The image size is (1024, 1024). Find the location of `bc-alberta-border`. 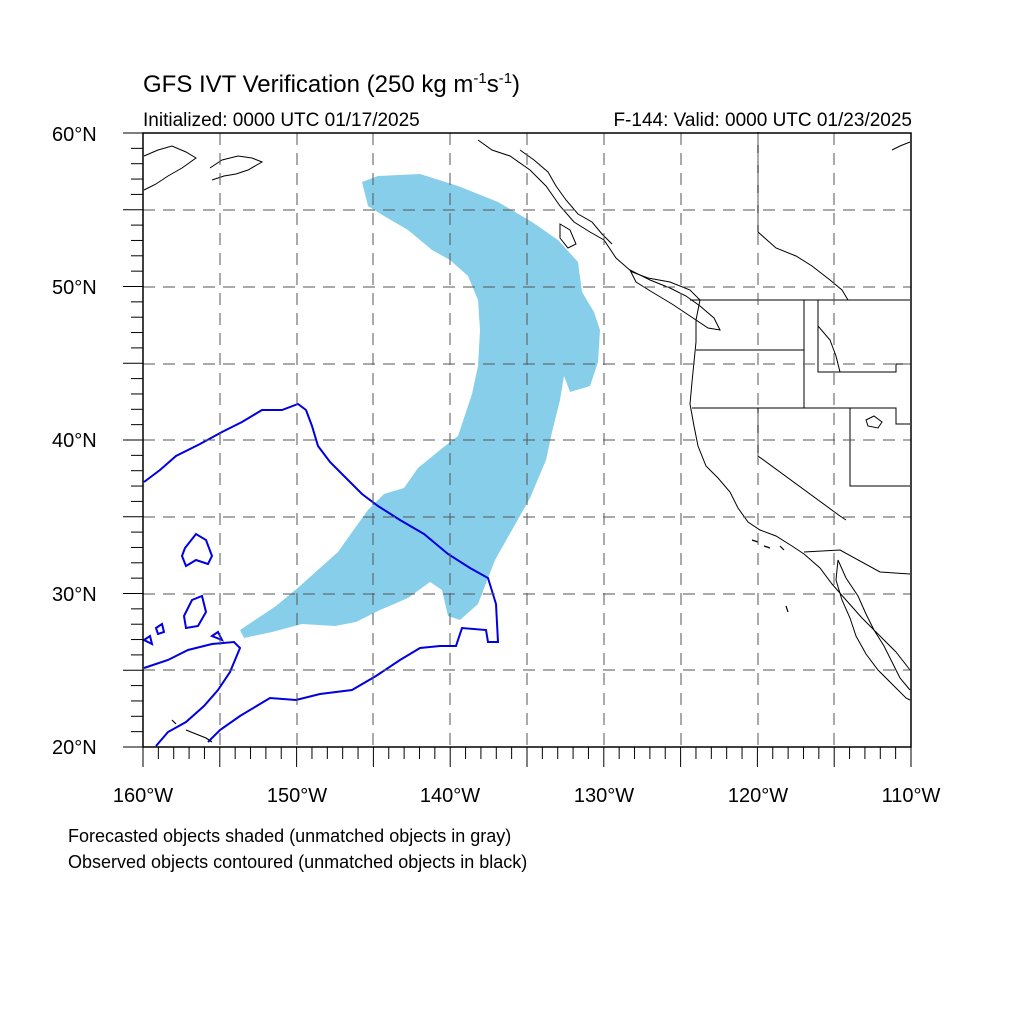

bc-alberta-border is located at coordinates (803, 216).